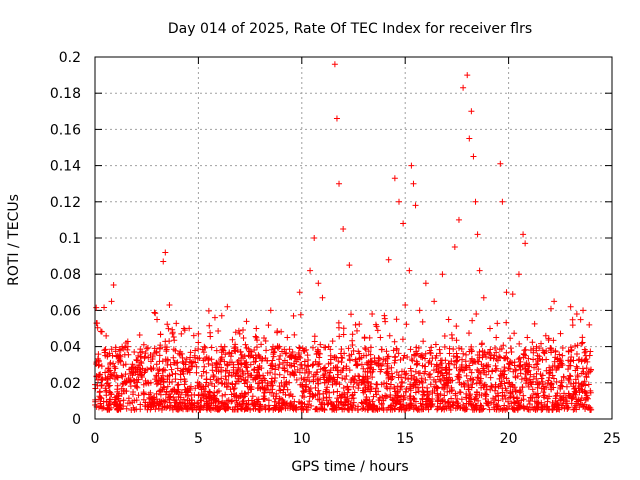  What do you see at coordinates (65, 94) in the screenshot?
I see `y-tick-label: 0.18` at bounding box center [65, 94].